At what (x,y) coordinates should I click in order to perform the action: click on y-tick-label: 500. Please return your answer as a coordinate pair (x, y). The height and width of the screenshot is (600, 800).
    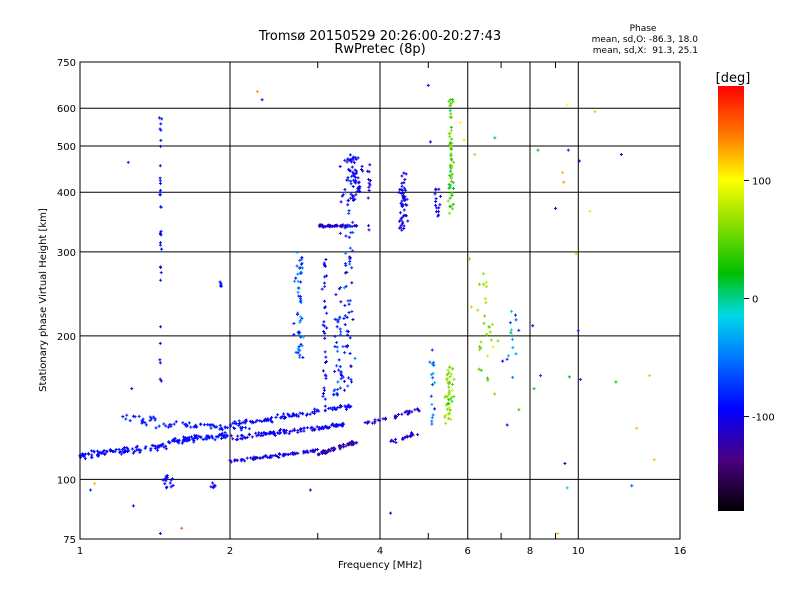
    Looking at the image, I should click on (66, 147).